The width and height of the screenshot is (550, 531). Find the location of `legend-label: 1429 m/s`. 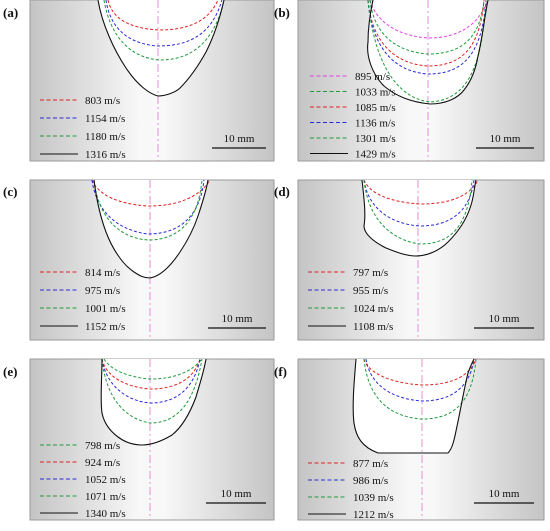

legend-label: 1429 m/s is located at coordinates (375, 155).